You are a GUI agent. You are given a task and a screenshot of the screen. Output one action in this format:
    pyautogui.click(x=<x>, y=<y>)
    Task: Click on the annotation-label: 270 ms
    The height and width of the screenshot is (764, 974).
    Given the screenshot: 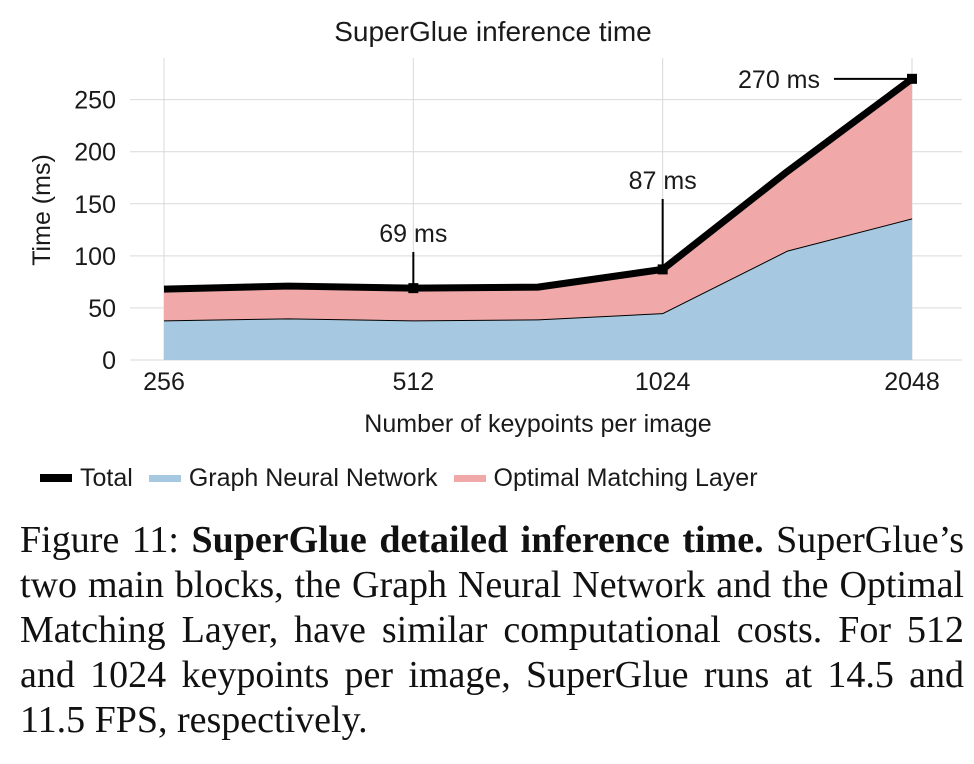 What is the action you would take?
    pyautogui.click(x=779, y=80)
    